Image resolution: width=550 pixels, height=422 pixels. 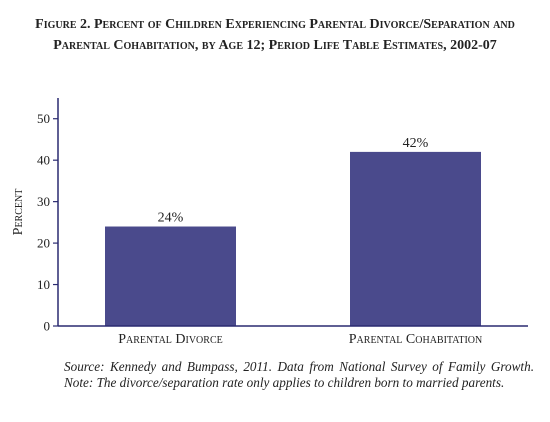 What do you see at coordinates (43, 201) in the screenshot?
I see `y-tick-label: 30` at bounding box center [43, 201].